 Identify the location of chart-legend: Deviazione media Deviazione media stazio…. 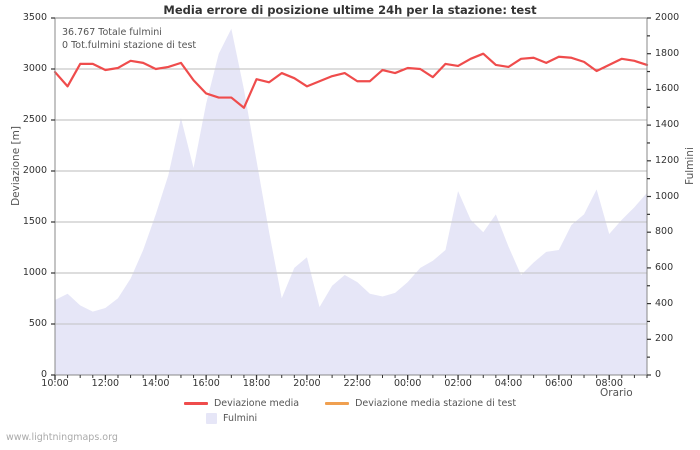
(350, 411).